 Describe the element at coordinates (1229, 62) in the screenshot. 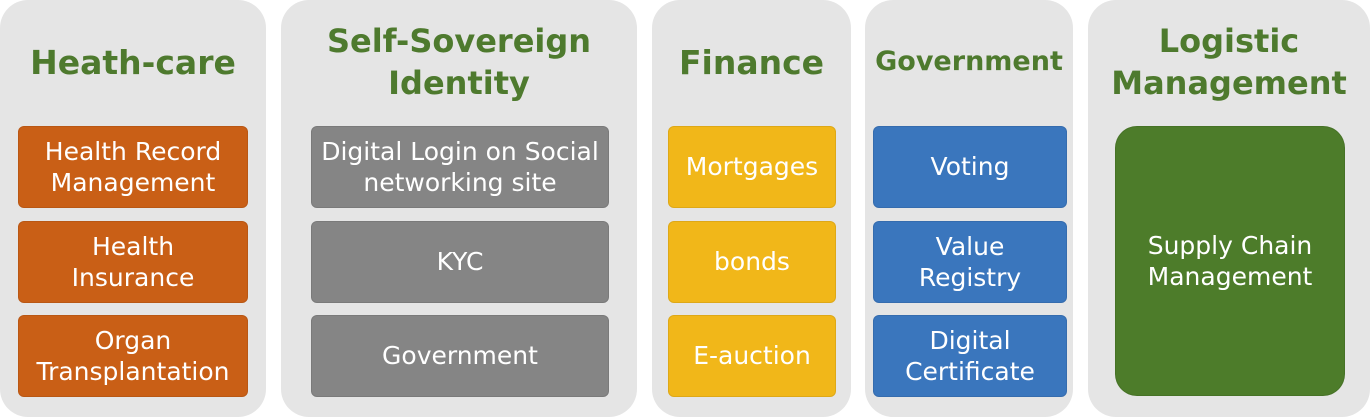

I see `column-title-logistic-management: Logistic Management` at that location.